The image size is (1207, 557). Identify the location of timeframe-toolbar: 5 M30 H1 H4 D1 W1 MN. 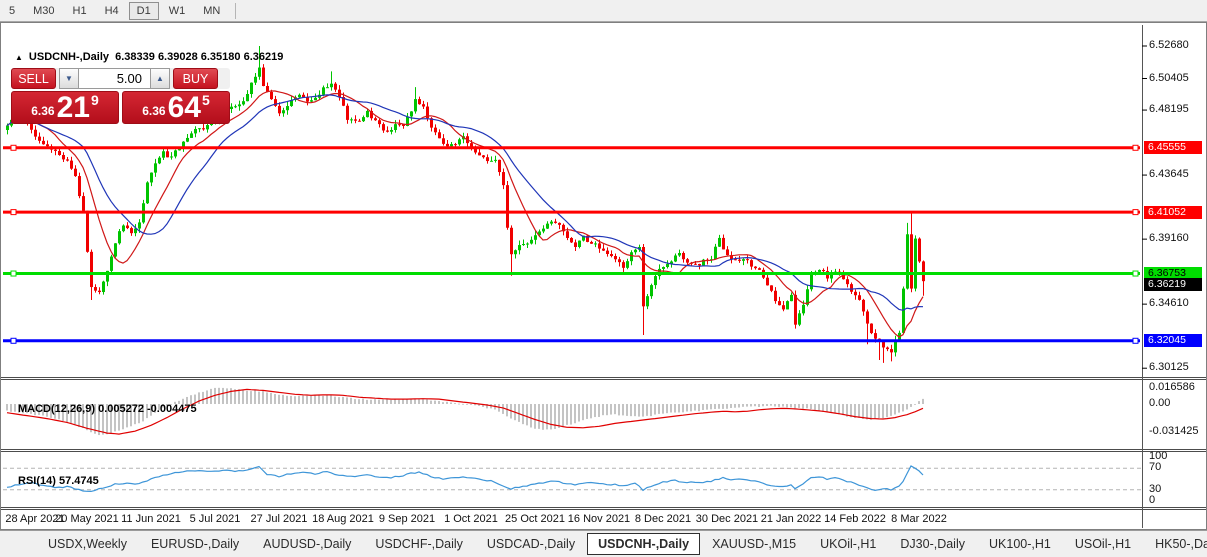
(603, 11).